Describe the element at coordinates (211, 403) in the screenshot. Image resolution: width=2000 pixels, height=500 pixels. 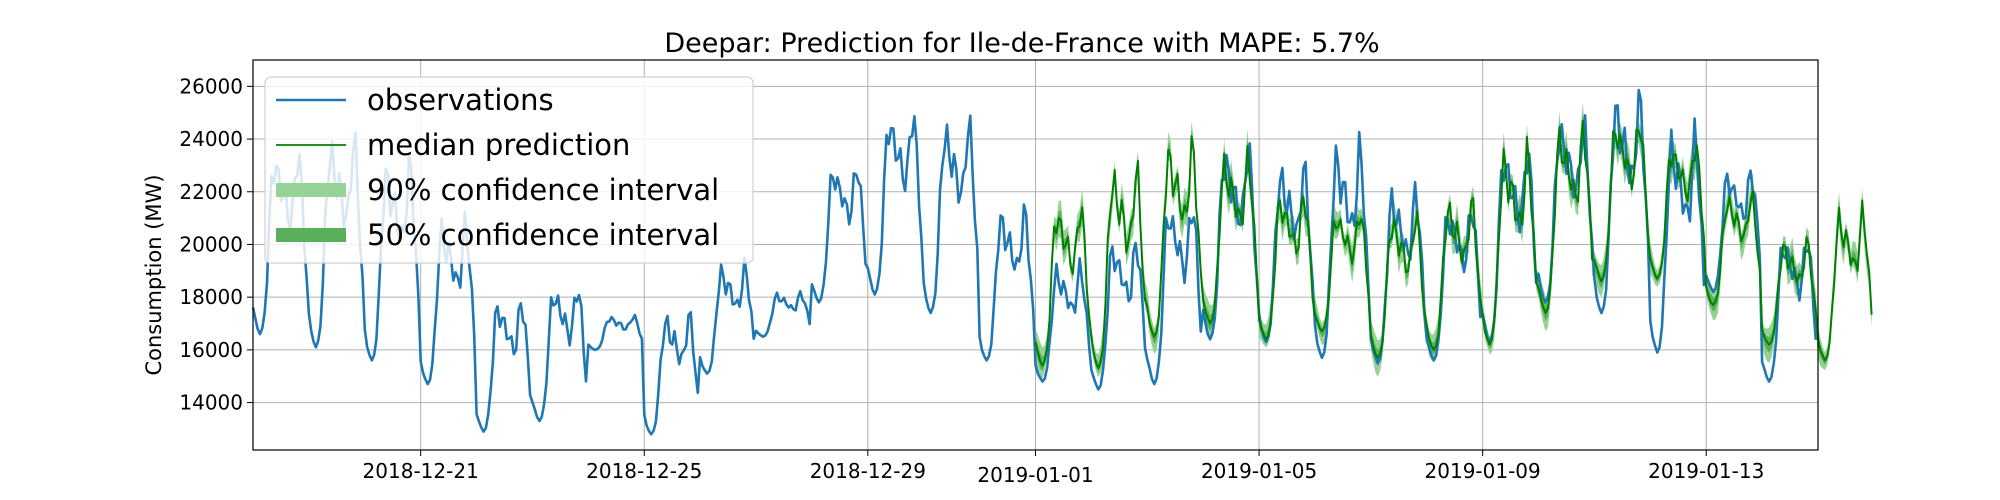
I see `y-tick-label: 14000` at that location.